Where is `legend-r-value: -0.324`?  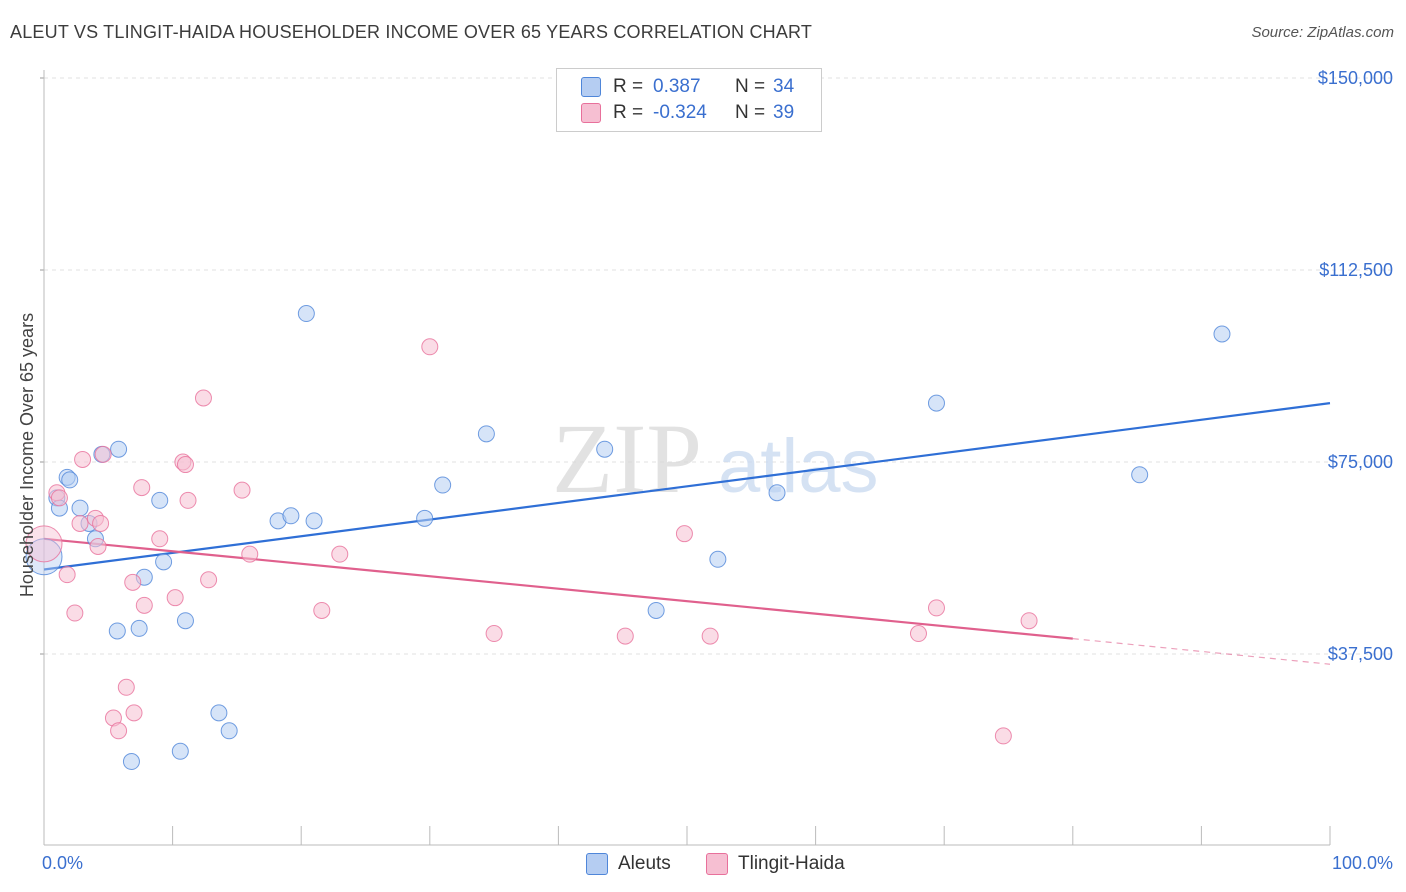
legend-r-value: -0.324 is located at coordinates (680, 112).